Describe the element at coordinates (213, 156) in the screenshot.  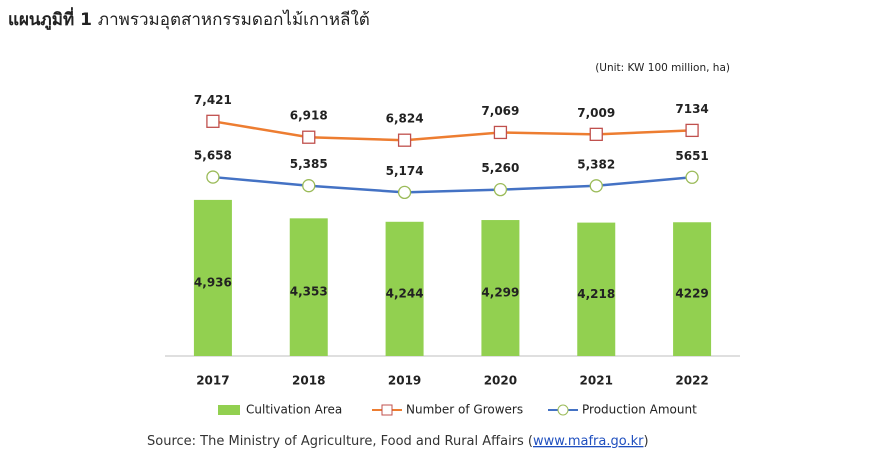
I see `data-label: 5,658` at that location.